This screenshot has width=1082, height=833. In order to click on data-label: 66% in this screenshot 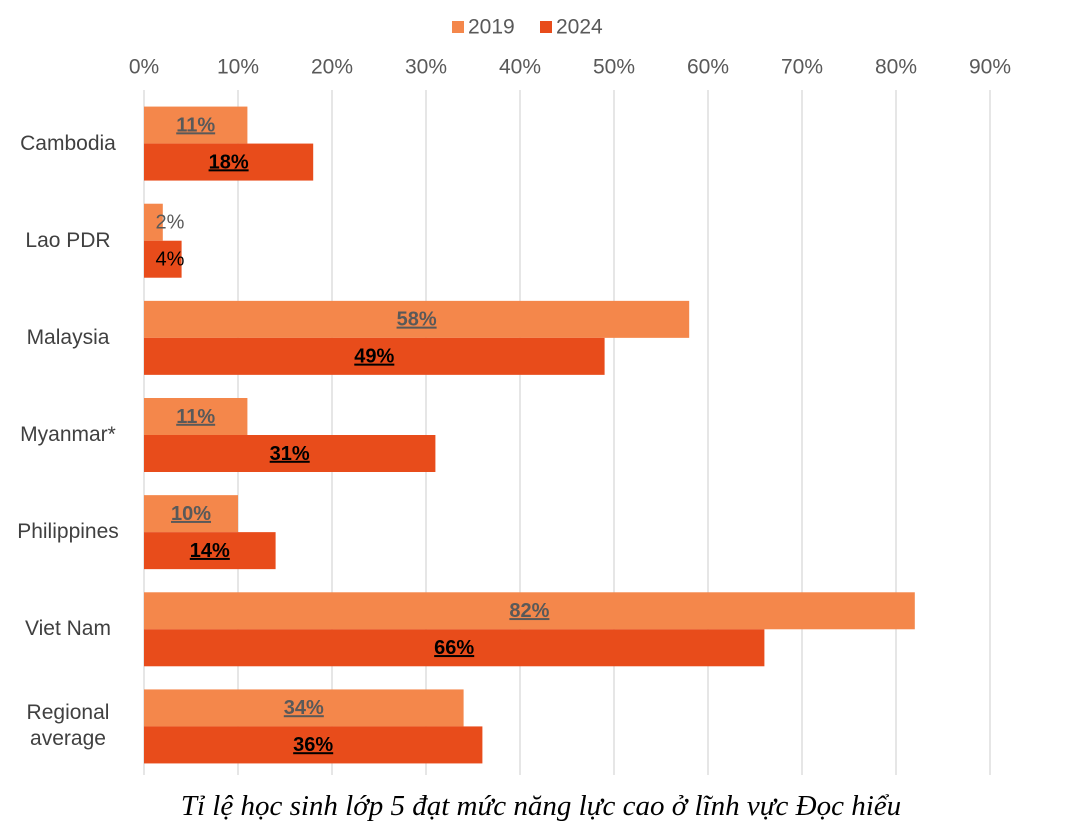, I will do `click(454, 648)`.